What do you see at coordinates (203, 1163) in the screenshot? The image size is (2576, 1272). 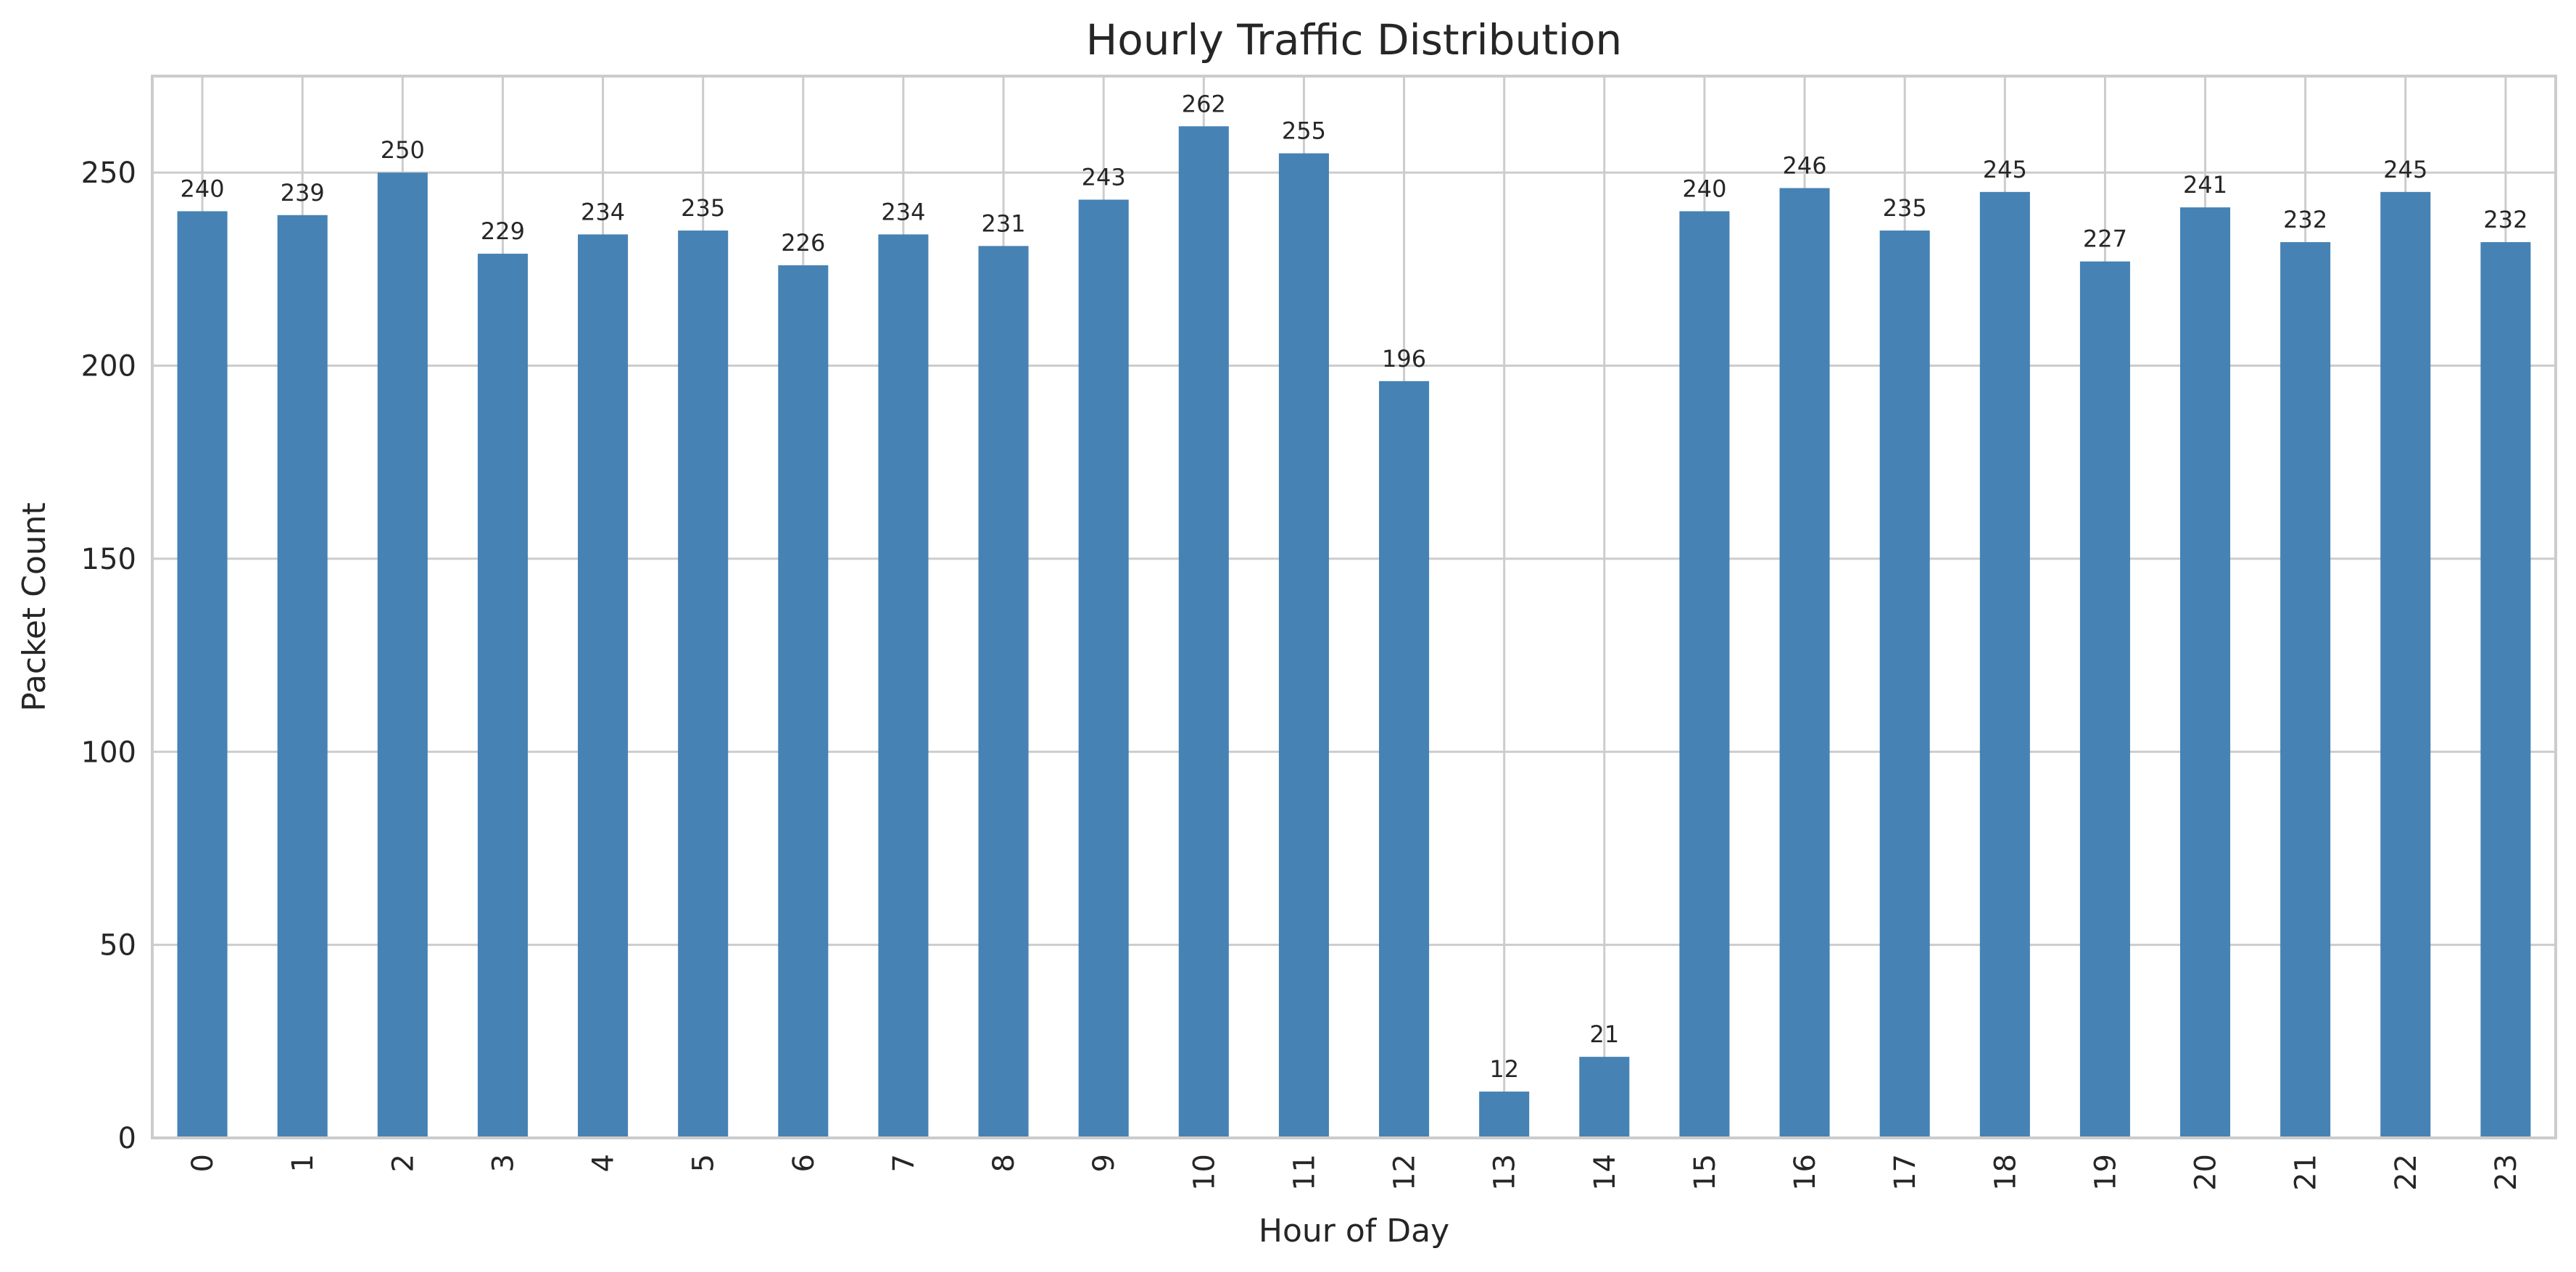 I see `x-tick-label: 0` at bounding box center [203, 1163].